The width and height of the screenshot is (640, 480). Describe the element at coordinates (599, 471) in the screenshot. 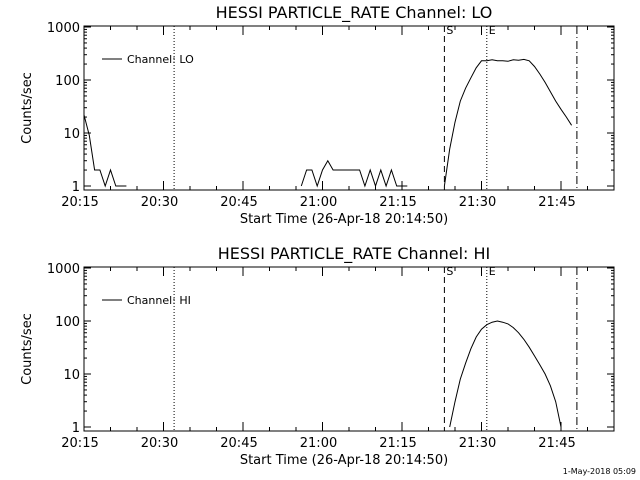

I see `plot-timestamp: 1-May-2018 05:09` at that location.